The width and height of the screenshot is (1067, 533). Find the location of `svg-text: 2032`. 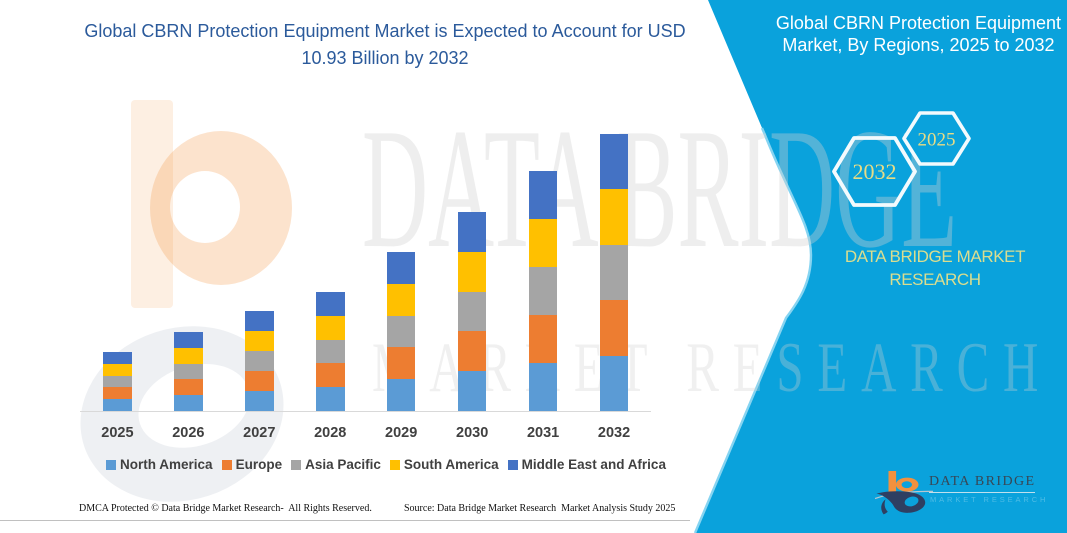

svg-text: 2032 is located at coordinates (875, 171).